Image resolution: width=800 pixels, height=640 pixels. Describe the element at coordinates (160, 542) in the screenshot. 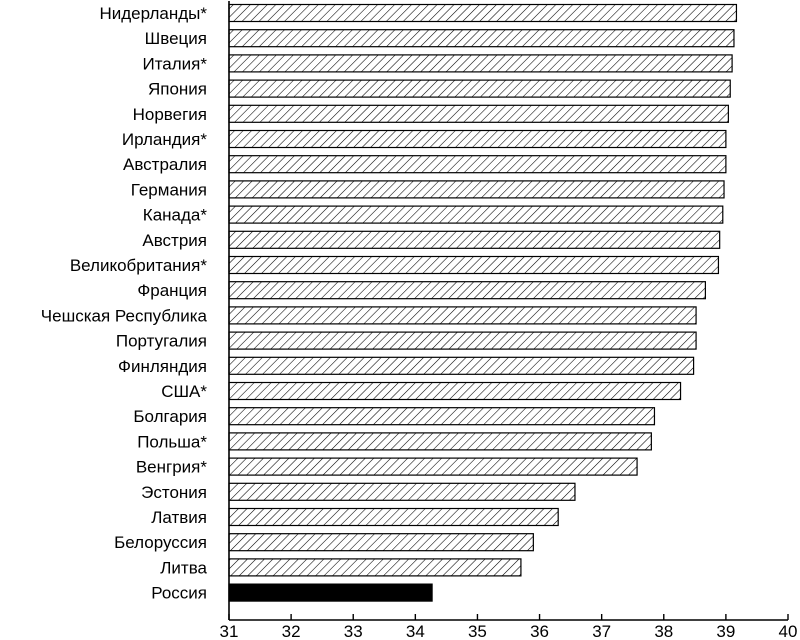

I see `category-label-21: Белоруссия` at that location.